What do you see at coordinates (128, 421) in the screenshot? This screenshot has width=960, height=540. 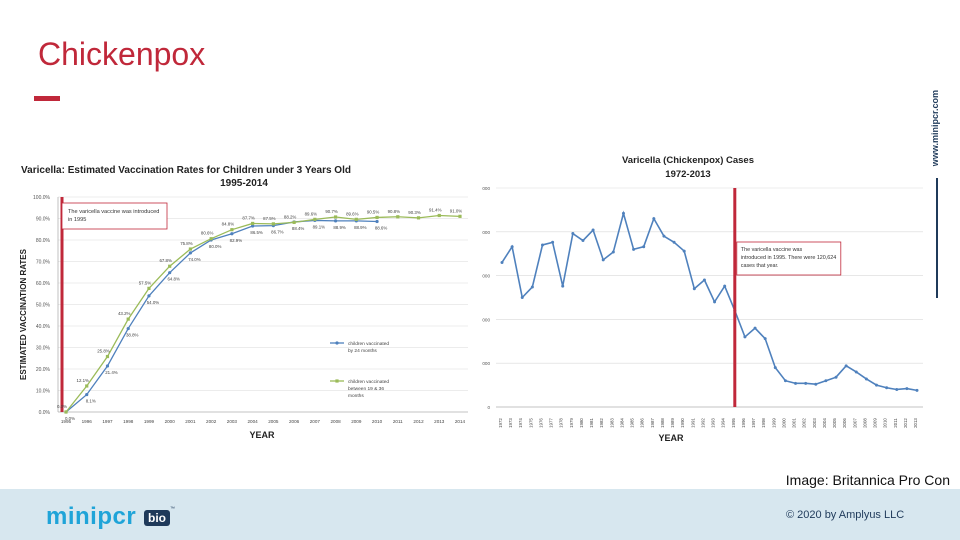 I see `x-tick-label: 1998` at bounding box center [128, 421].